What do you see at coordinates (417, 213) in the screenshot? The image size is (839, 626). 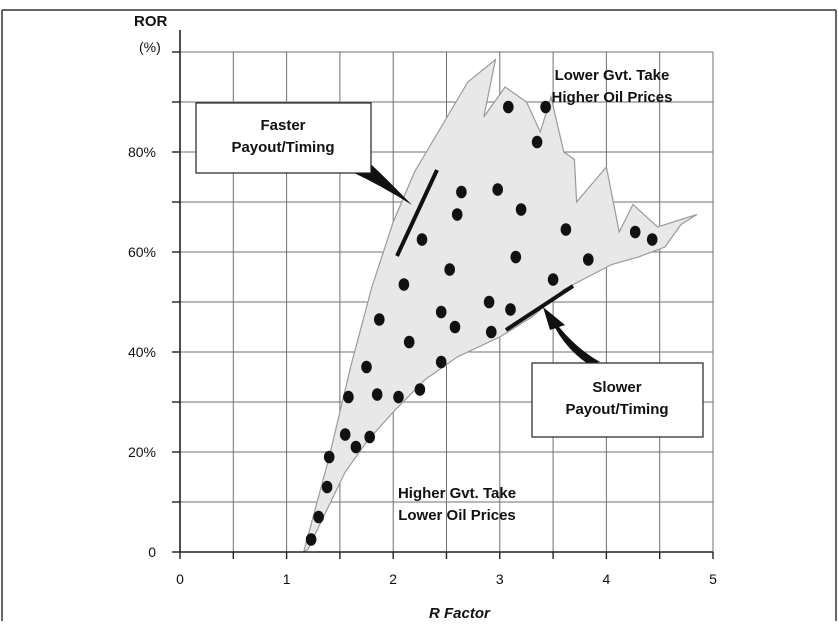 I see `faster-boundary-line` at bounding box center [417, 213].